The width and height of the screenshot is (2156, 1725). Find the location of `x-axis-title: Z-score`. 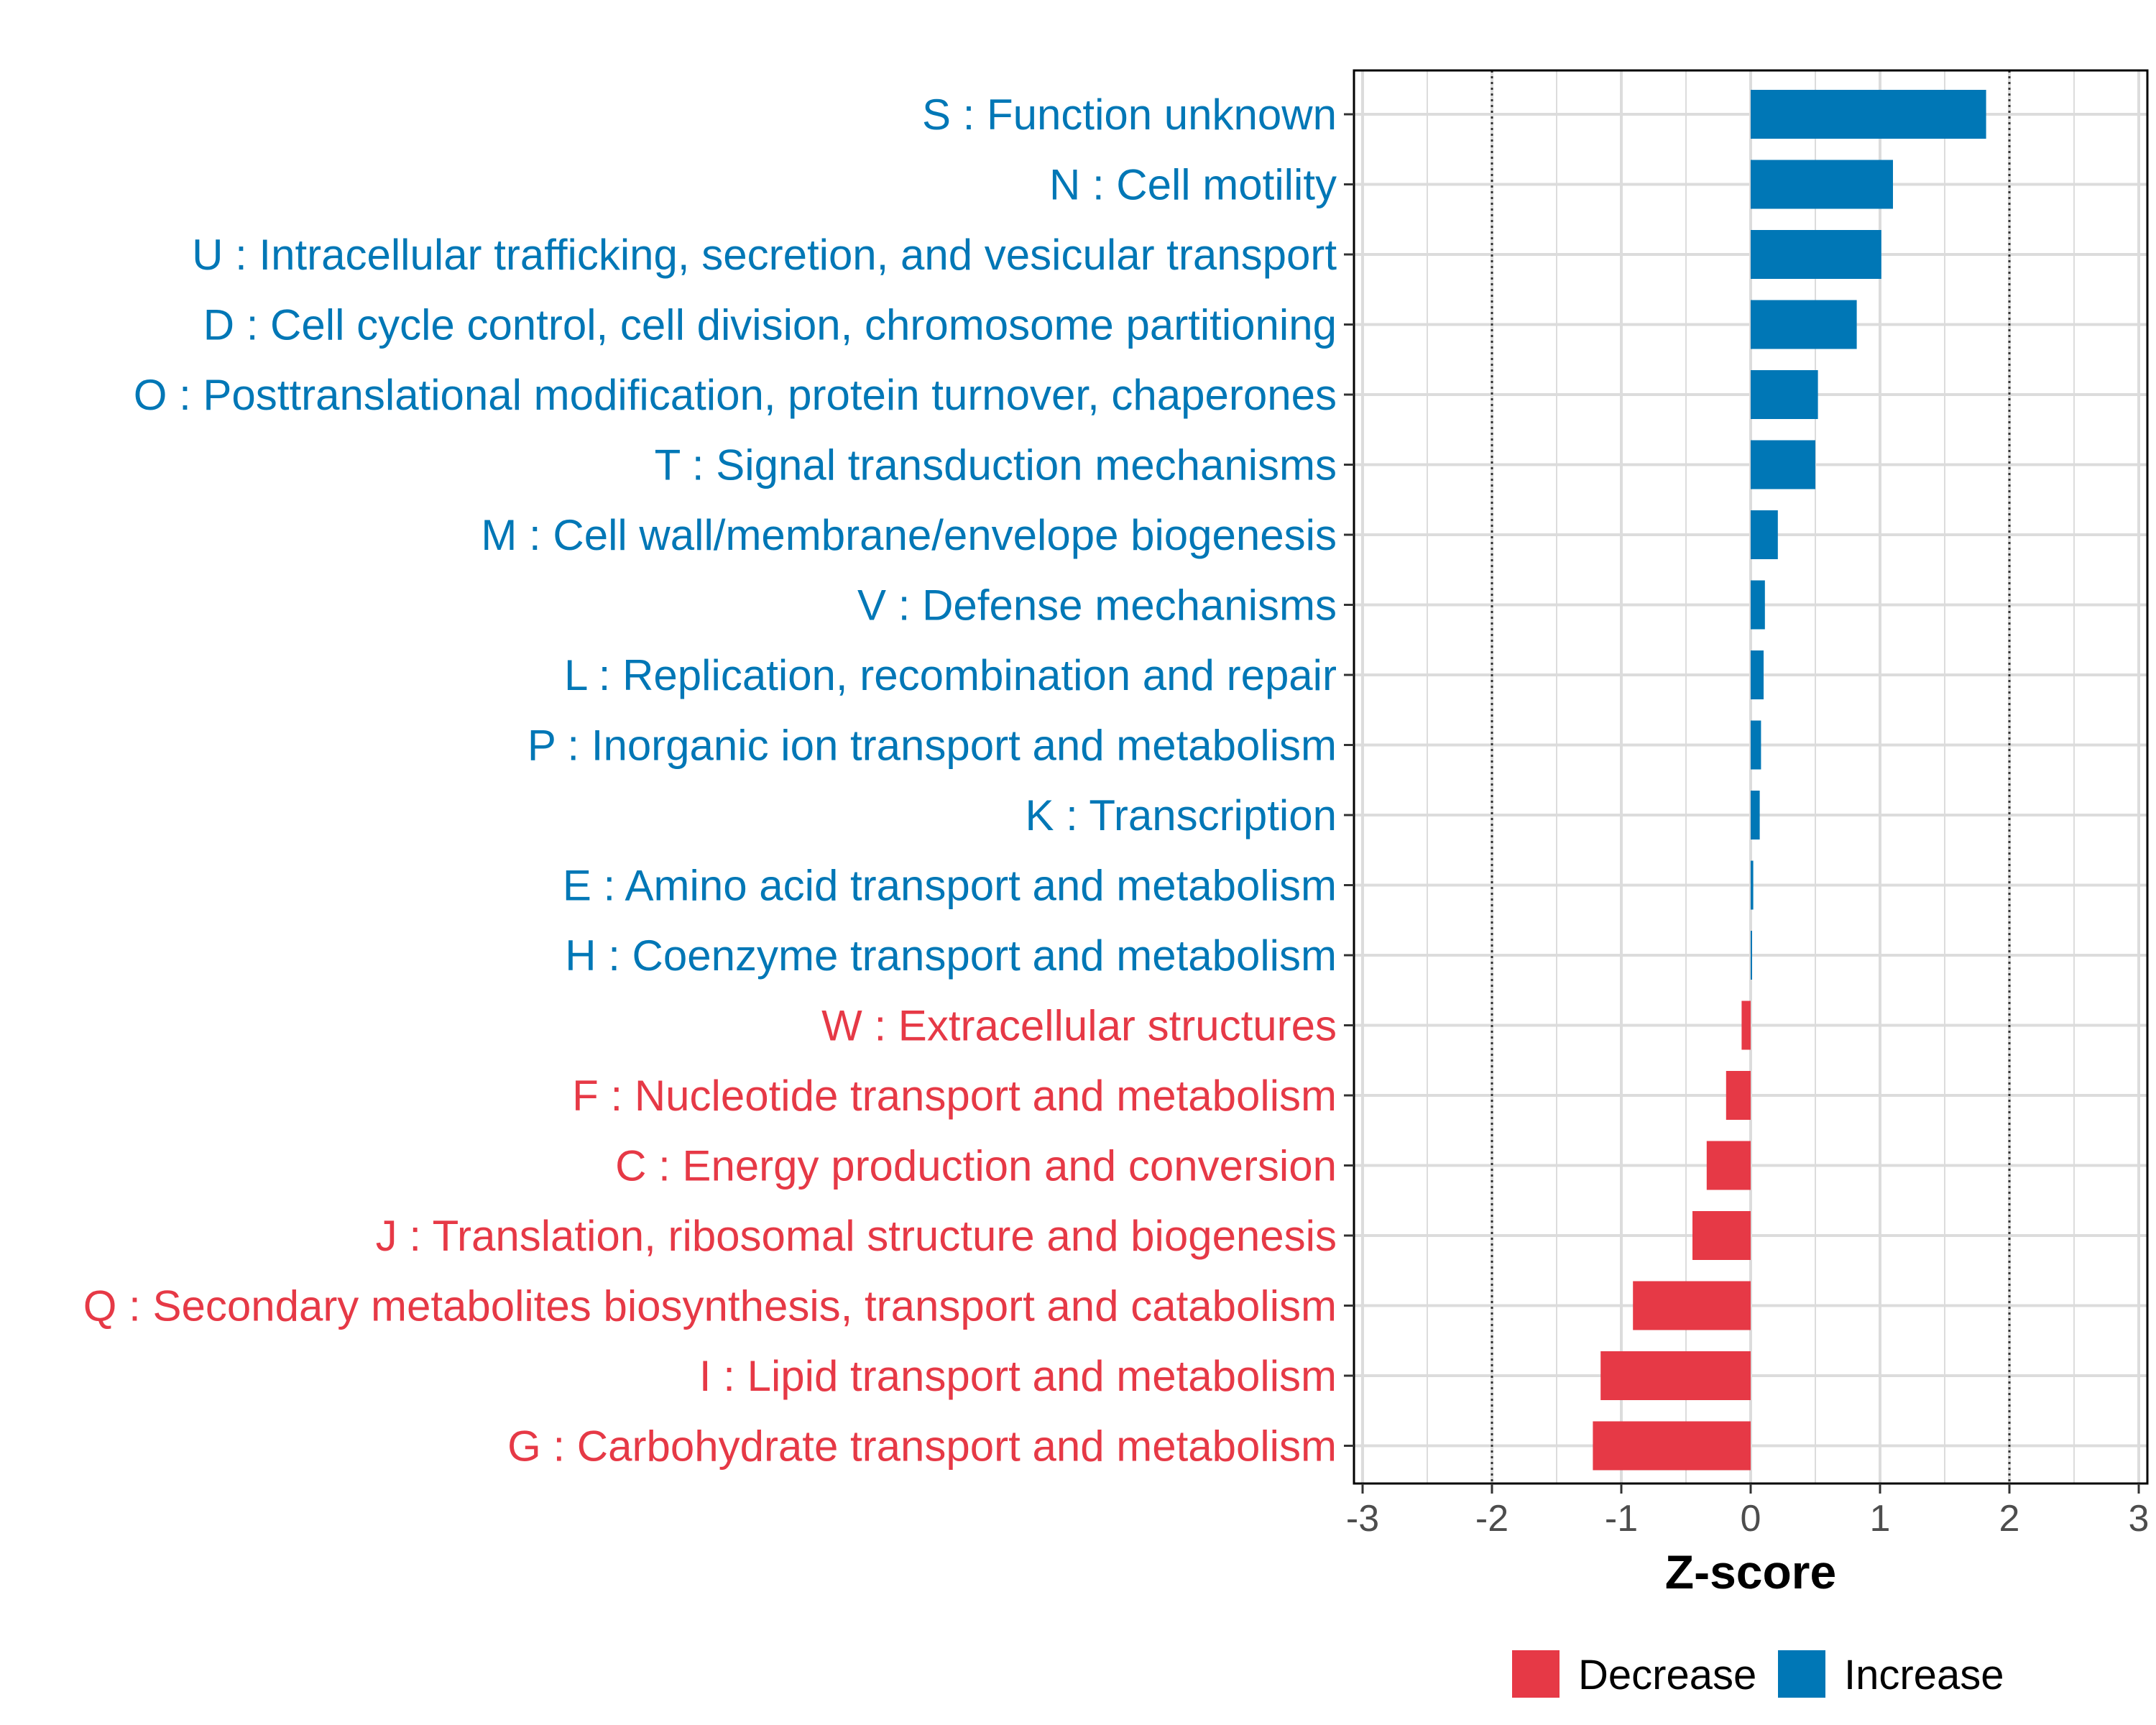

x-axis-title: Z-score is located at coordinates (1751, 1571).